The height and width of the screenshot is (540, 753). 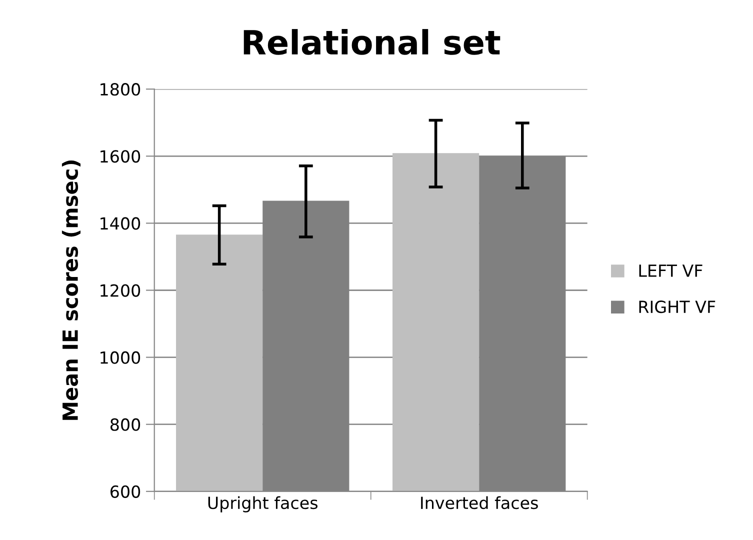 I want to click on y-tick-label: 800, so click(x=125, y=424).